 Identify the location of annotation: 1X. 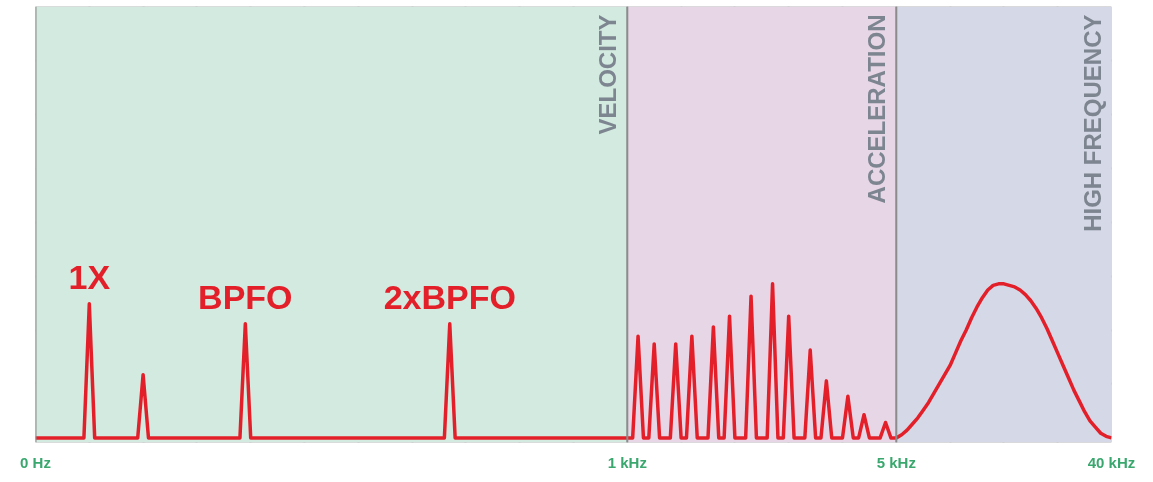
(89, 276).